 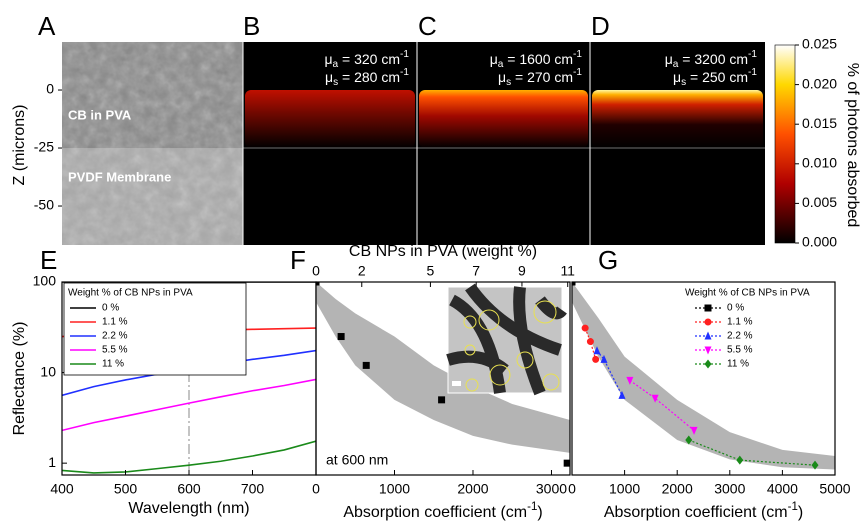 What do you see at coordinates (819, 202) in the screenshot?
I see `colorbar-tick-label: 0.005` at bounding box center [819, 202].